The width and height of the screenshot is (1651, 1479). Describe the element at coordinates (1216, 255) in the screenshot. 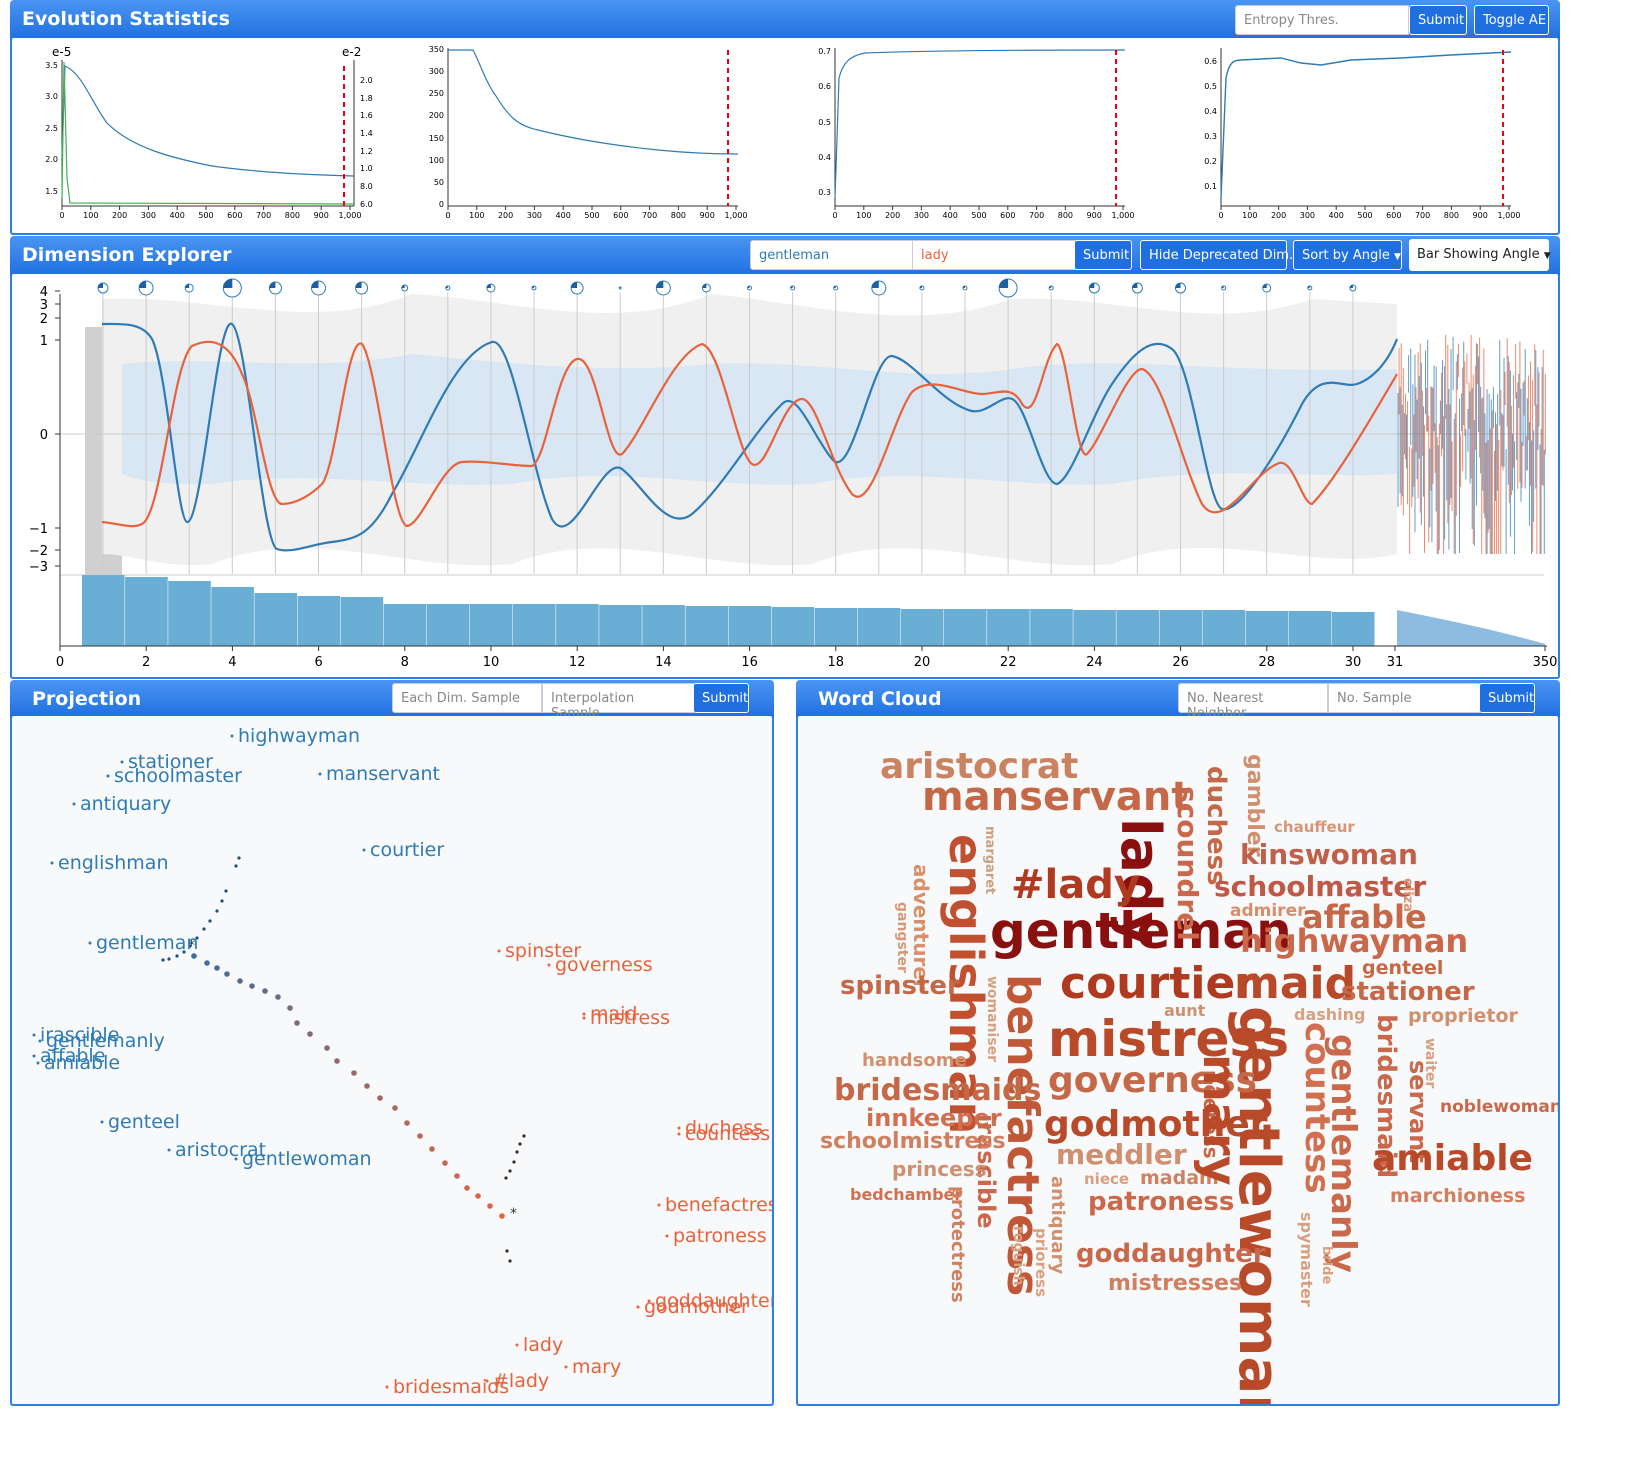

I see `hide-deprecated-button: Hide Deprecated Dim.` at that location.